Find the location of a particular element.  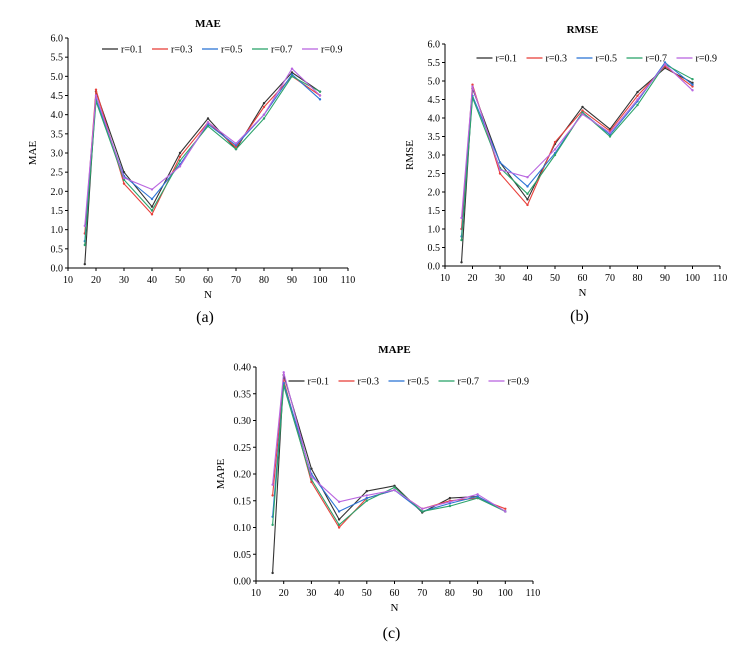

y-tick-label: 4.0 is located at coordinates (434, 119).